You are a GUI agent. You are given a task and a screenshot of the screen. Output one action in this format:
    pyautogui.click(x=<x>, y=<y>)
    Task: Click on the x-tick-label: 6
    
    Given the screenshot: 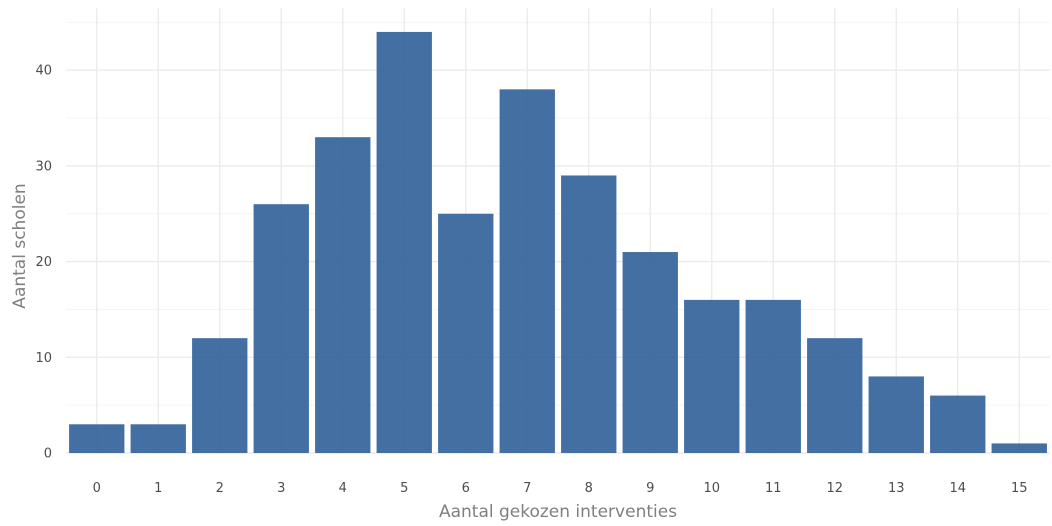 What is the action you would take?
    pyautogui.click(x=466, y=488)
    